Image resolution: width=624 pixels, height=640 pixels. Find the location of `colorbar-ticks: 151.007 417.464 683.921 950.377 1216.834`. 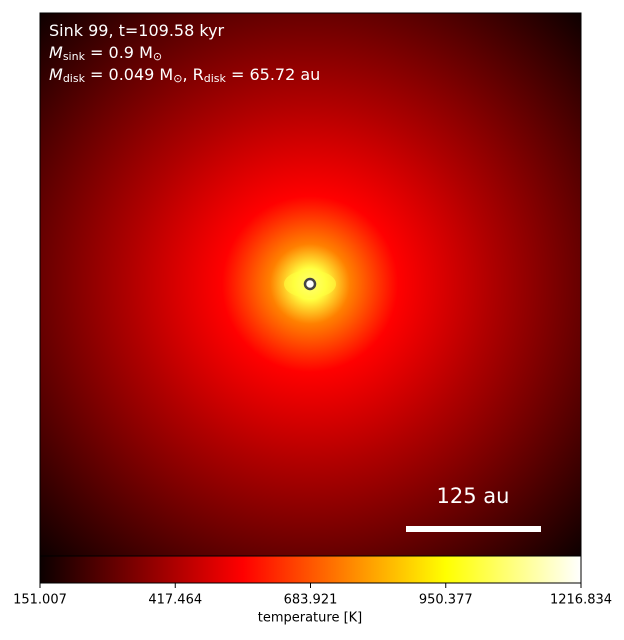

colorbar-ticks: 151.007 417.464 683.921 950.377 1216.834 is located at coordinates (312, 595).